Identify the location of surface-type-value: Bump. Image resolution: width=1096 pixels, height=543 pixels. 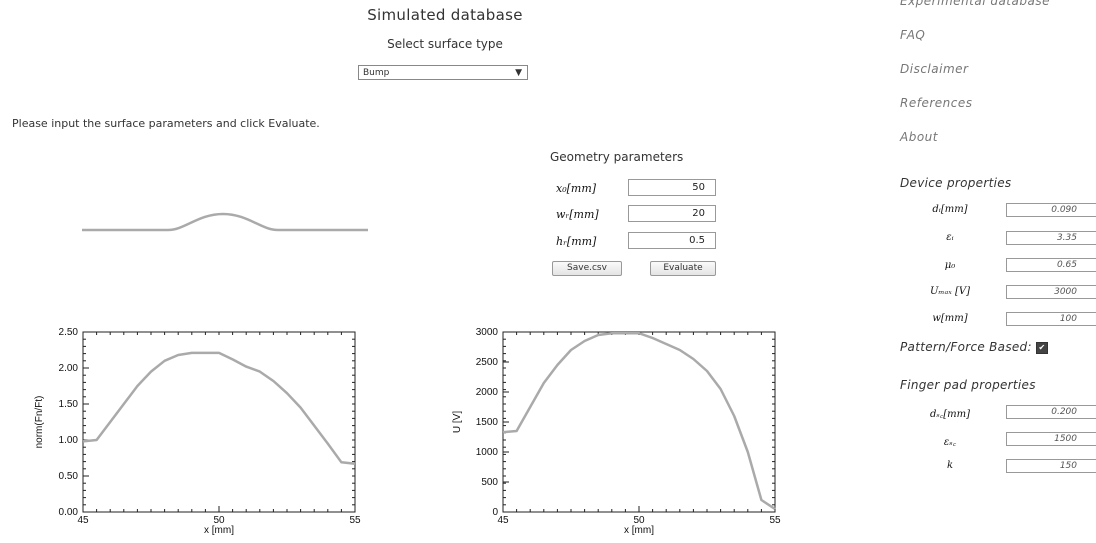
(376, 73).